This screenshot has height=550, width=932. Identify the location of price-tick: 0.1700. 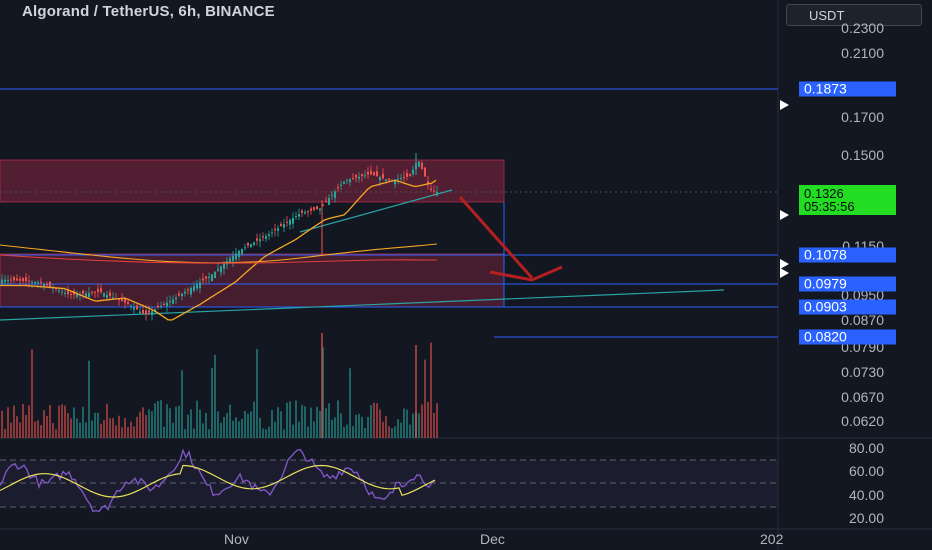
(862, 117).